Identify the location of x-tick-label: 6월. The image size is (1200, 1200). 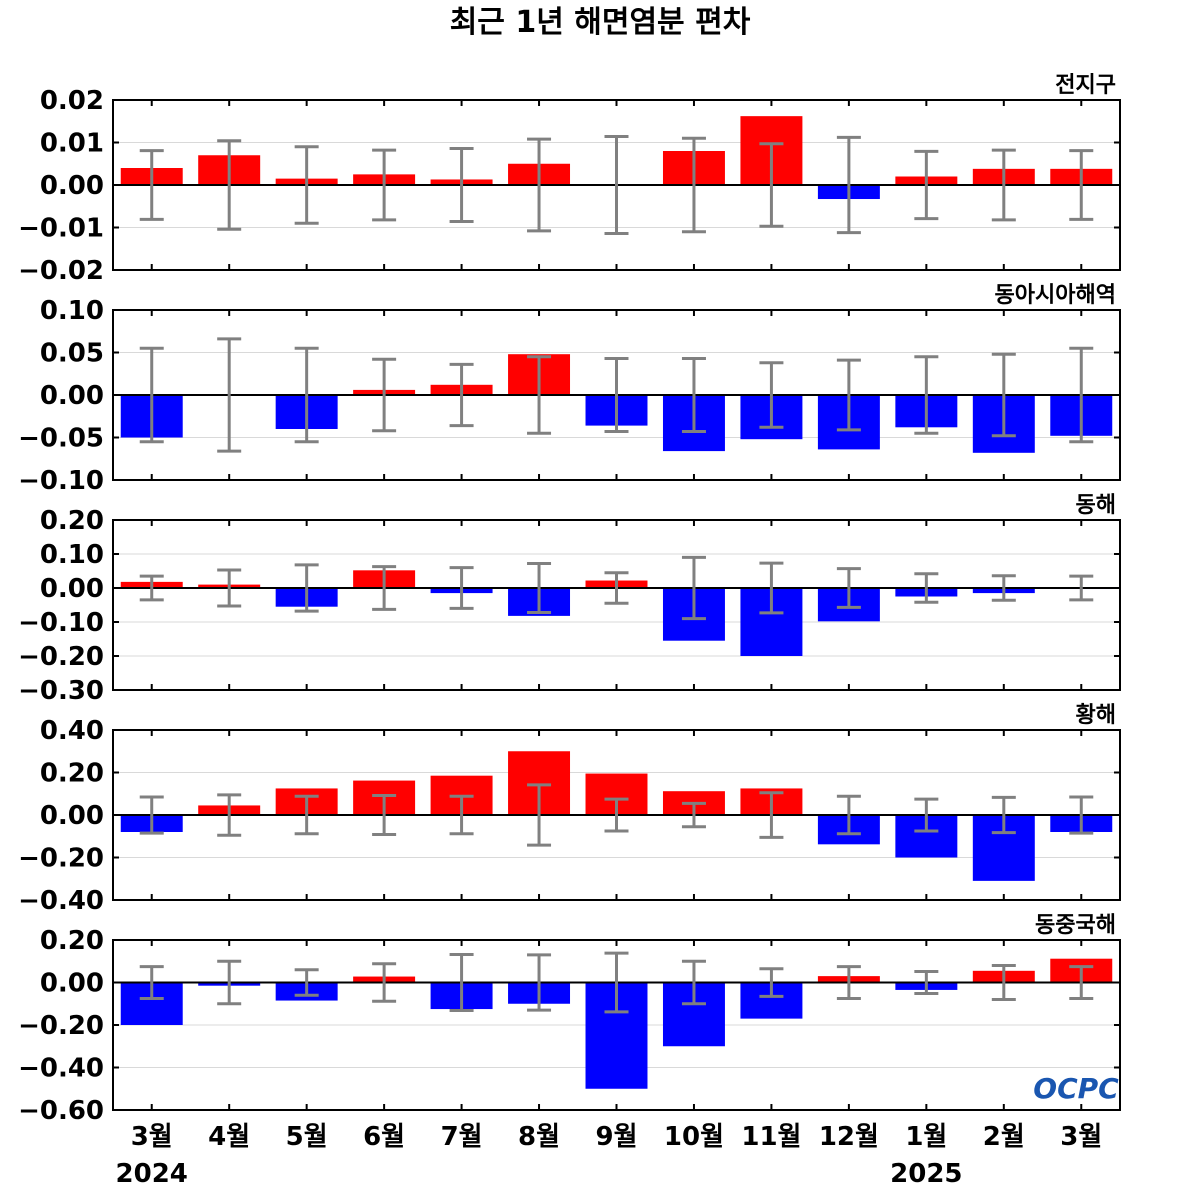
(384, 1137).